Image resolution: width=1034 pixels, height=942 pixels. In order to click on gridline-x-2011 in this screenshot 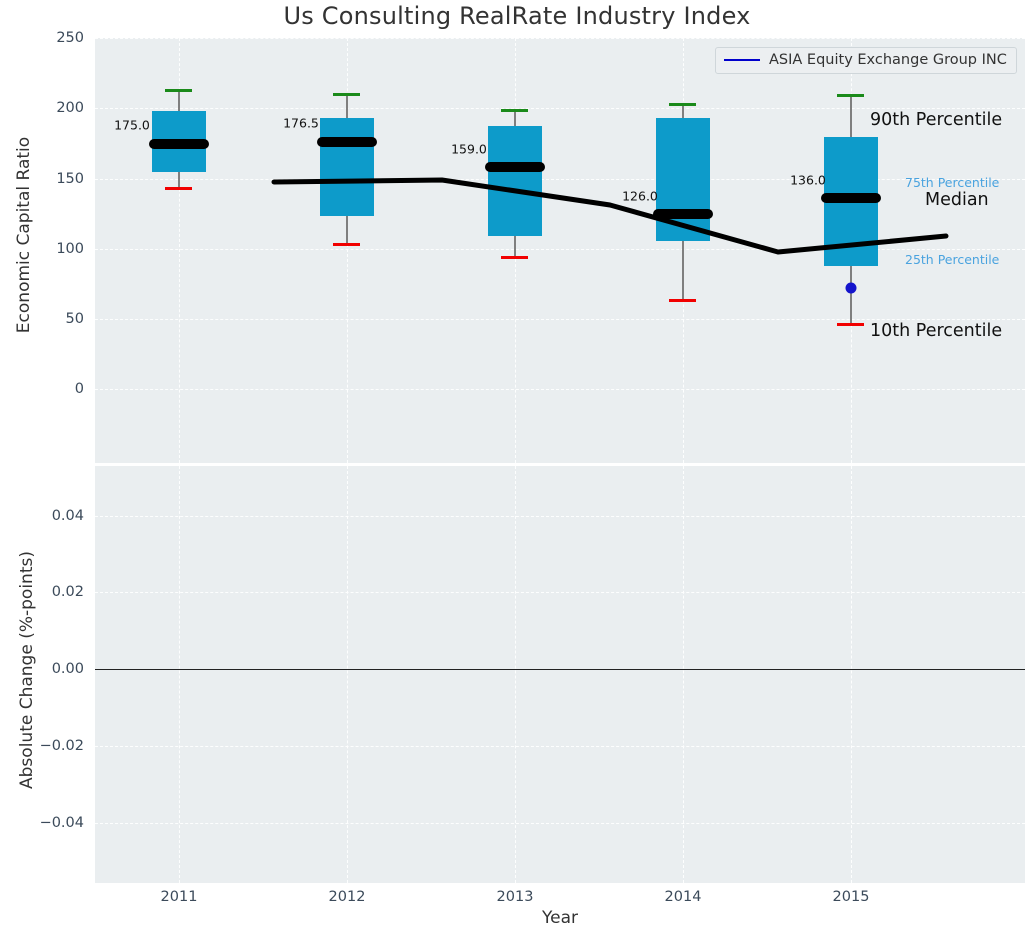, I will do `click(179, 250)`.